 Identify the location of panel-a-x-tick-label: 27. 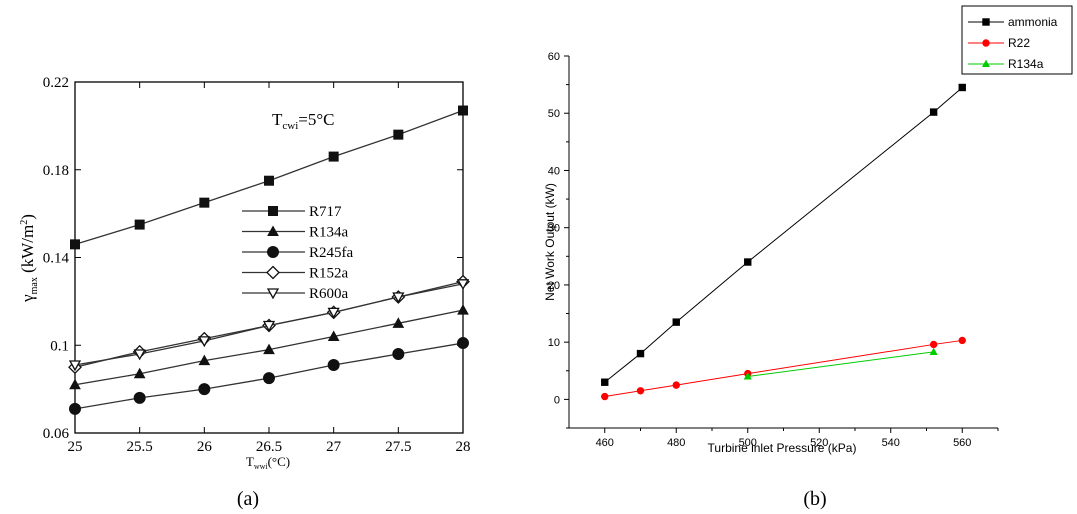
(334, 447).